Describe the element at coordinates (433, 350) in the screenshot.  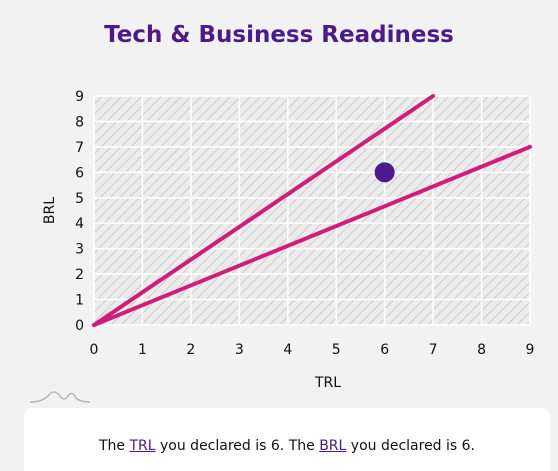
I see `x-tick-label: 7` at that location.